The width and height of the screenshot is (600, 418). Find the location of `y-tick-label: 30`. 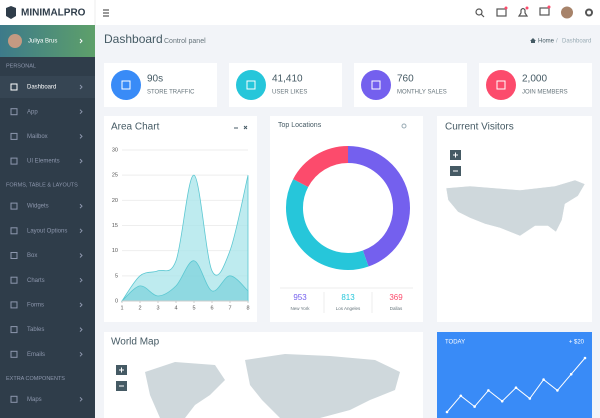

y-tick-label: 30 is located at coordinates (115, 150).